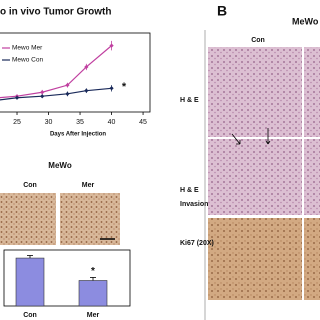 This screenshot has width=320, height=320. What do you see at coordinates (17, 122) in the screenshot?
I see `x-tick-label: 25` at bounding box center [17, 122].